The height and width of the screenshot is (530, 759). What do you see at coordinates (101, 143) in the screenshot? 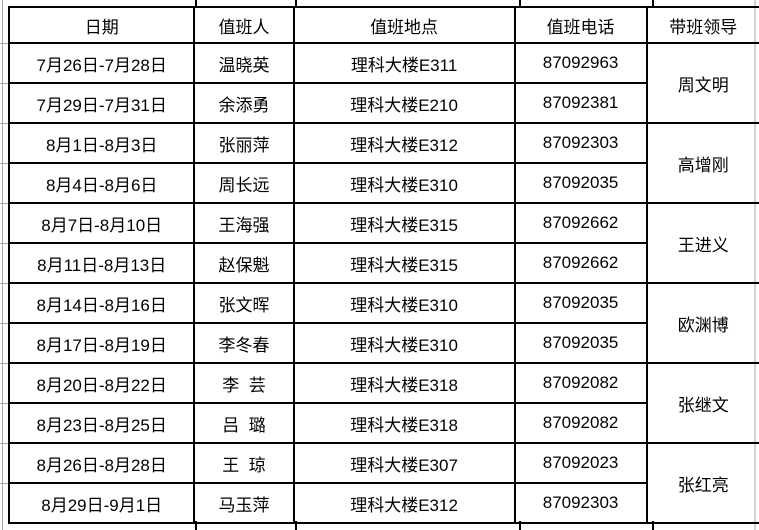
I see `date-cell: 8月1日-8月3日` at bounding box center [101, 143].